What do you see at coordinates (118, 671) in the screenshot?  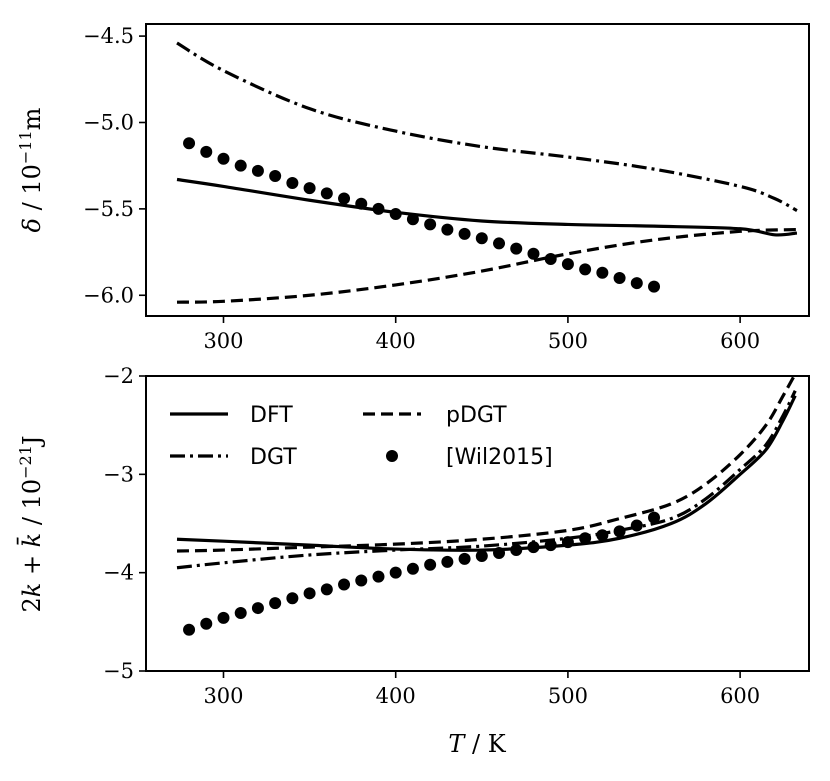 I see `bottom-y-tick-label-3: −5` at bounding box center [118, 671].